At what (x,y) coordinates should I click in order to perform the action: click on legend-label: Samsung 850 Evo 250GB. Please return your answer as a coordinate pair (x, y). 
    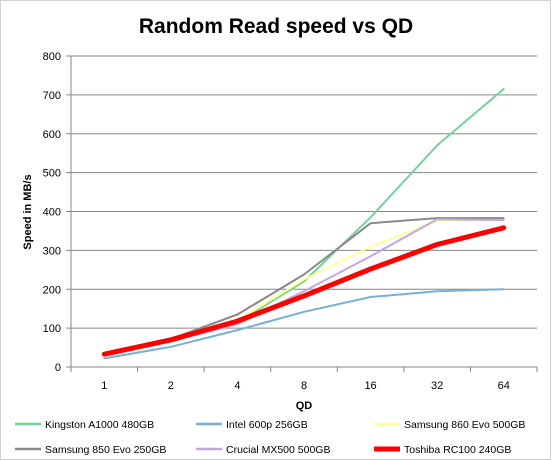
    Looking at the image, I should click on (105, 450).